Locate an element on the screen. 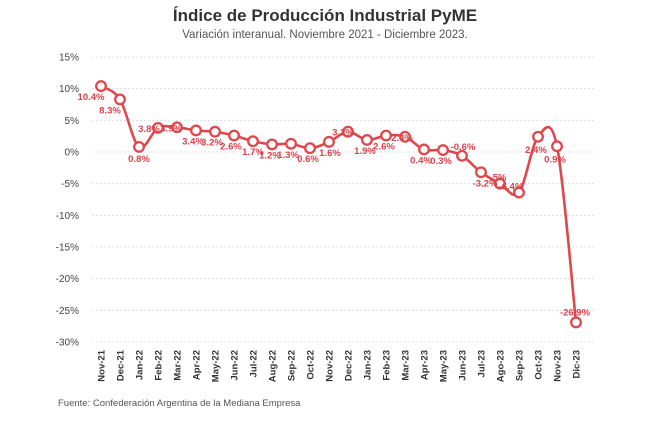 The height and width of the screenshot is (425, 650). data-label: 0.3% is located at coordinates (441, 161).